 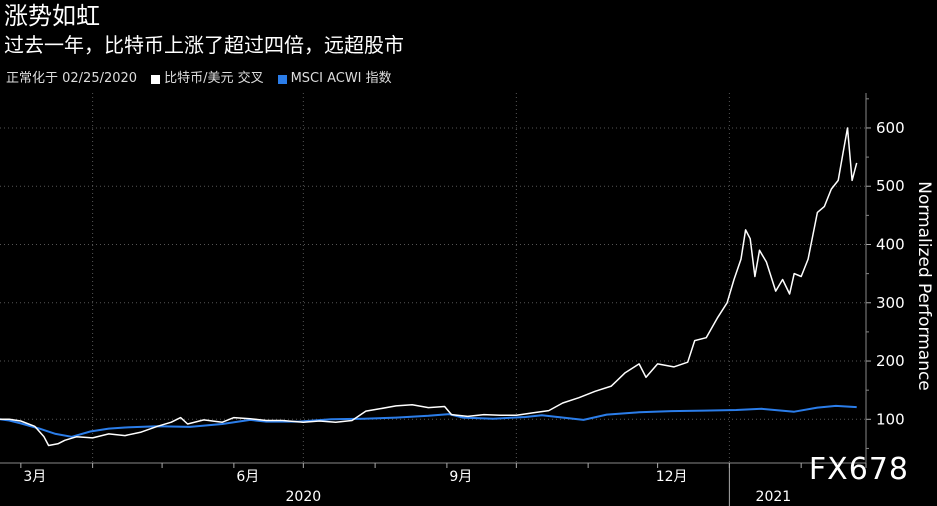 I want to click on watermark-logo: FX678, so click(x=858, y=469).